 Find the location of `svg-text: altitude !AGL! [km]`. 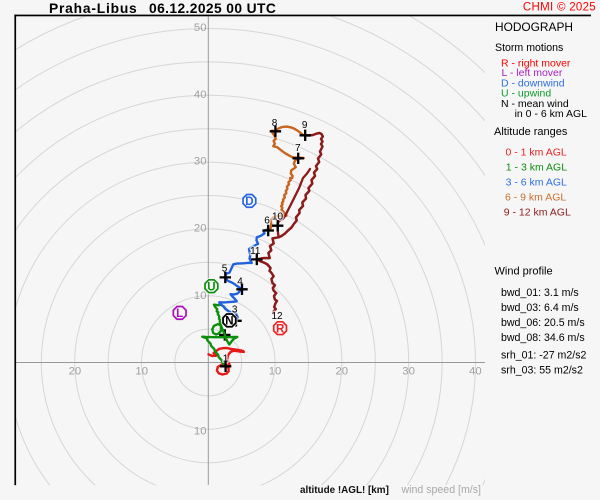

svg-text: altitude !AGL! [km] is located at coordinates (344, 490).